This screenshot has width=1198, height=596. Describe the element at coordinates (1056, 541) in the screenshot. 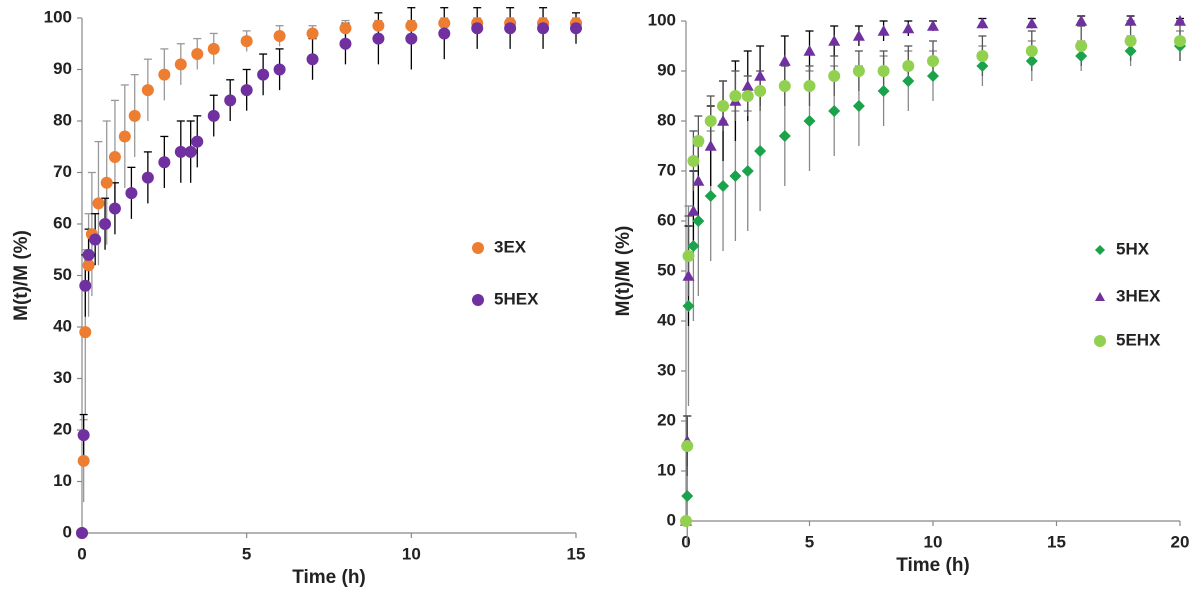

I see `x-tick-label: 15` at that location.